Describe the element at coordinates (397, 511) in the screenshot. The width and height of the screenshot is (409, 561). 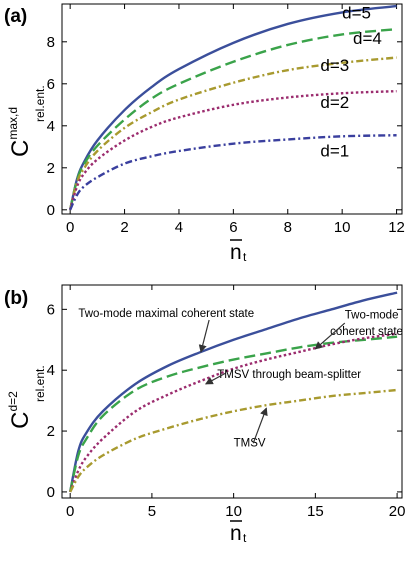
I see `x-tick-label: 20` at that location.